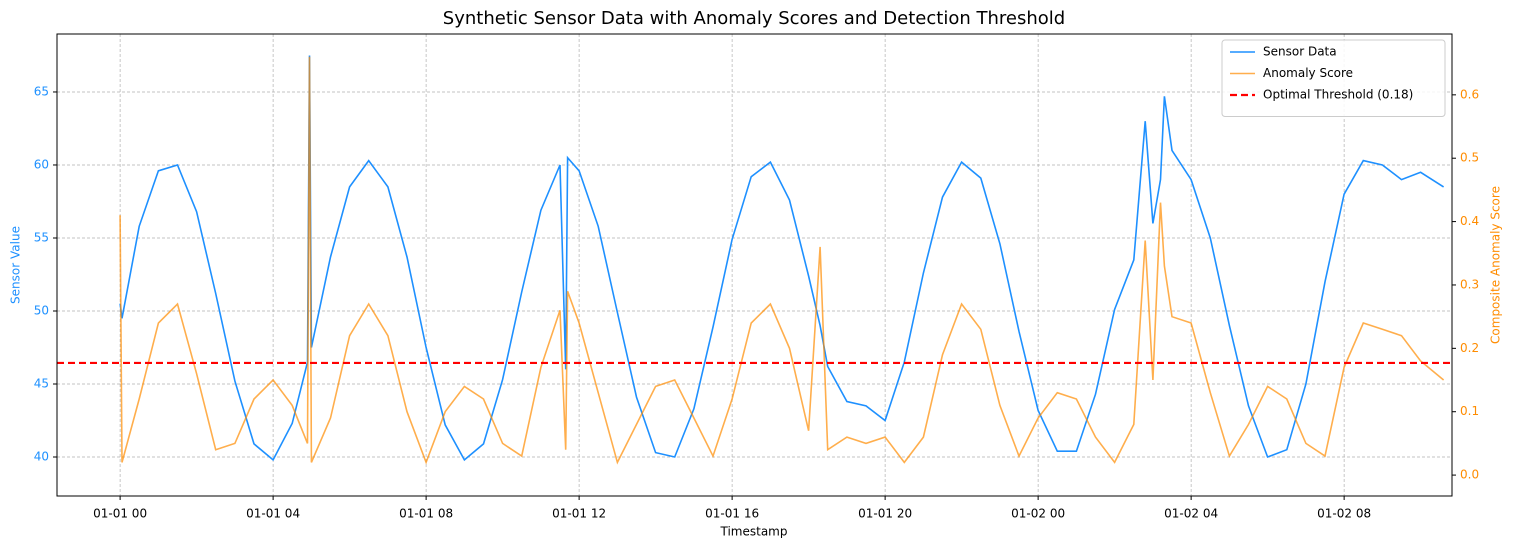  What do you see at coordinates (1469, 221) in the screenshot?
I see `y2-tick-label: 0.4` at bounding box center [1469, 221].